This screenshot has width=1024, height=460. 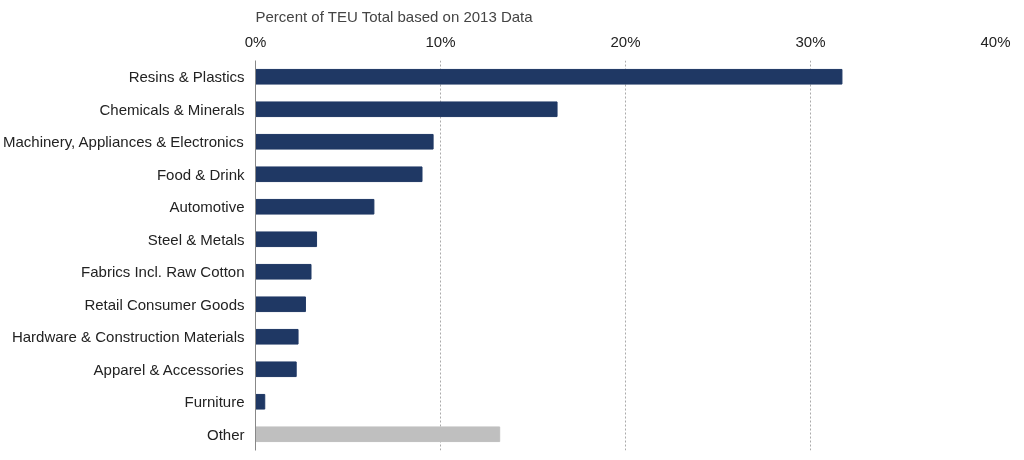 I want to click on y-tick-label: Machinery, Appliances & Electronics, so click(x=123, y=142).